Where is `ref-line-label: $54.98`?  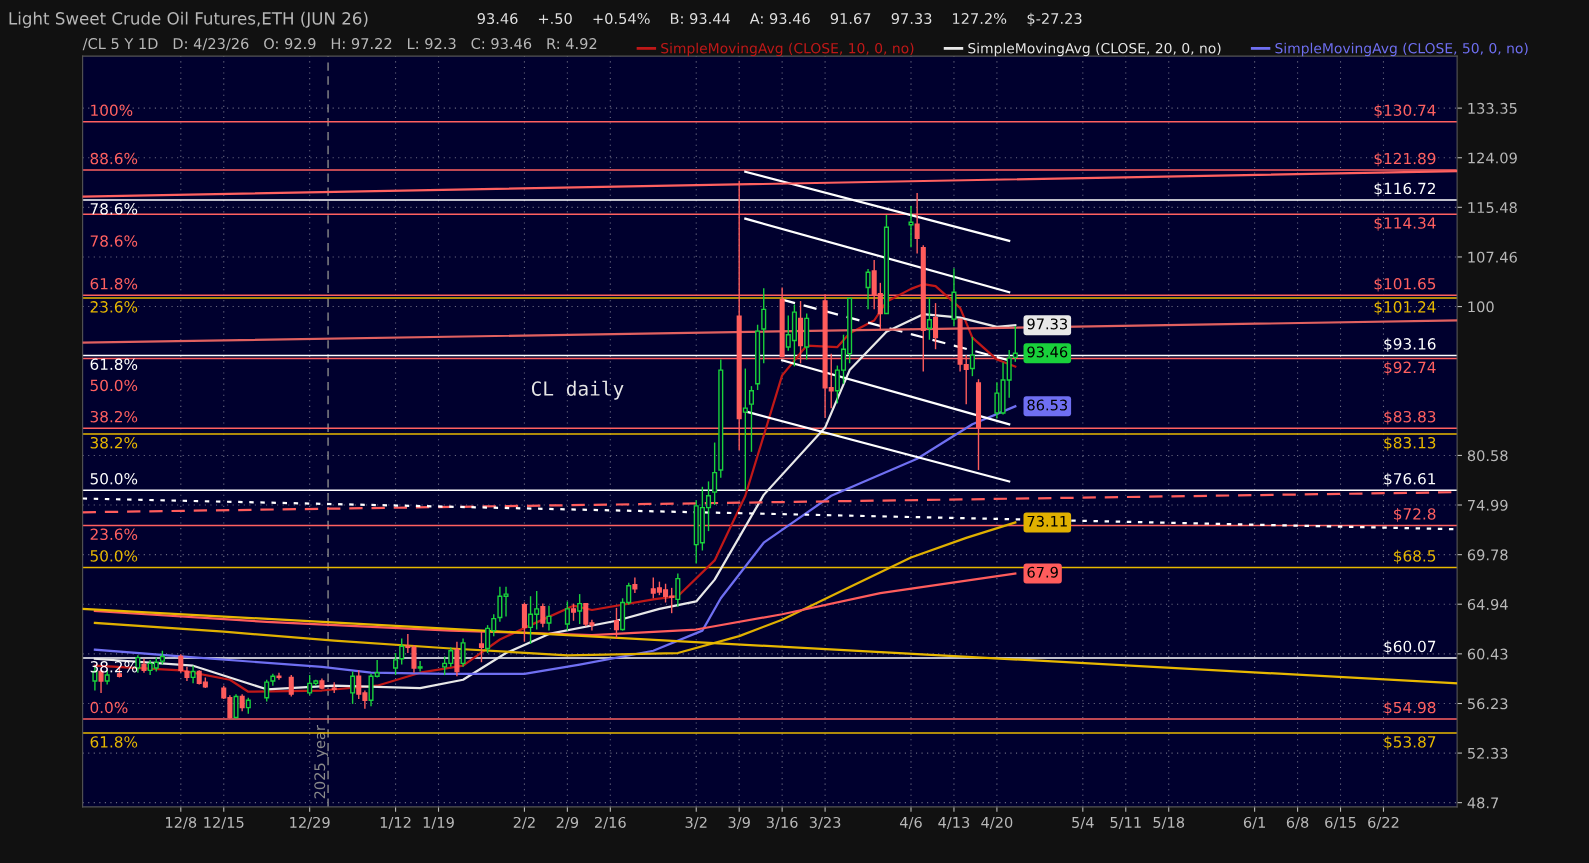 ref-line-label: $54.98 is located at coordinates (1410, 708).